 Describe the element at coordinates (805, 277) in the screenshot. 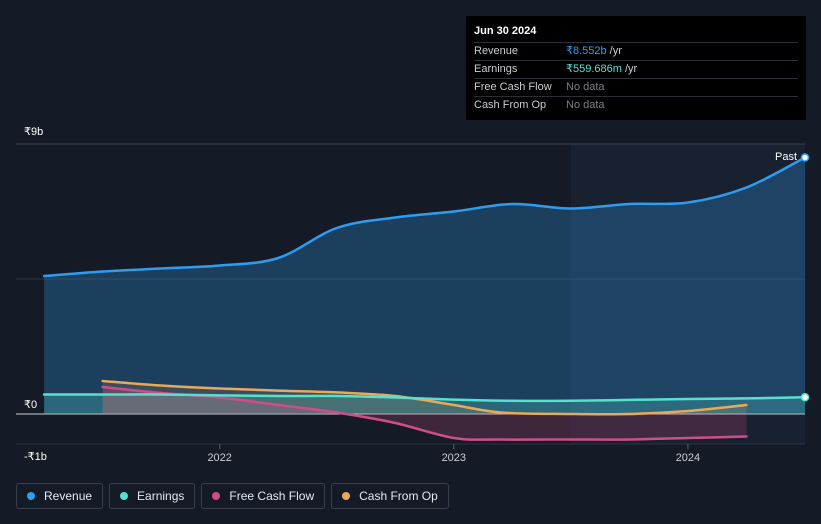

I see `series-end-markers` at that location.